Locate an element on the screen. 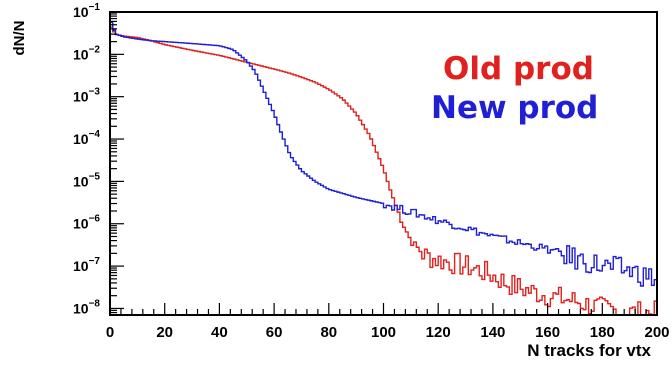 This screenshot has width=672, height=365. x-tick-label: 0 is located at coordinates (110, 332).